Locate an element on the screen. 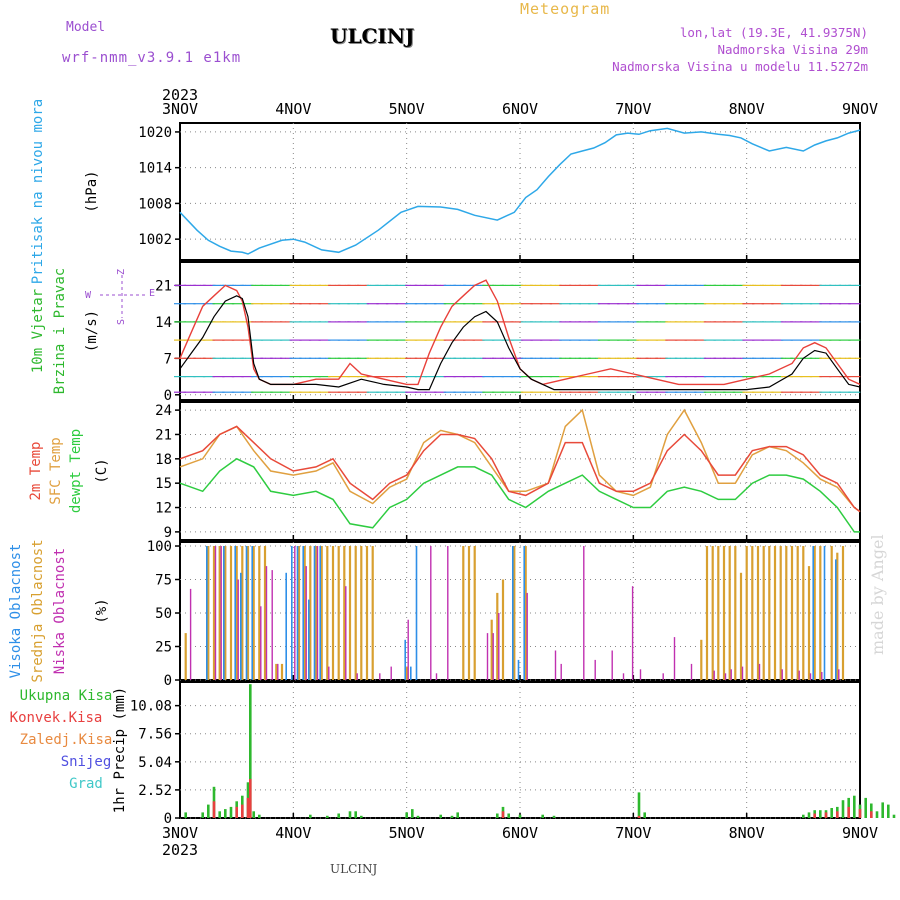 Image resolution: width=900 pixels, height=900 pixels. elevation-label: Nadmorska Visina 29m is located at coordinates (792, 49).